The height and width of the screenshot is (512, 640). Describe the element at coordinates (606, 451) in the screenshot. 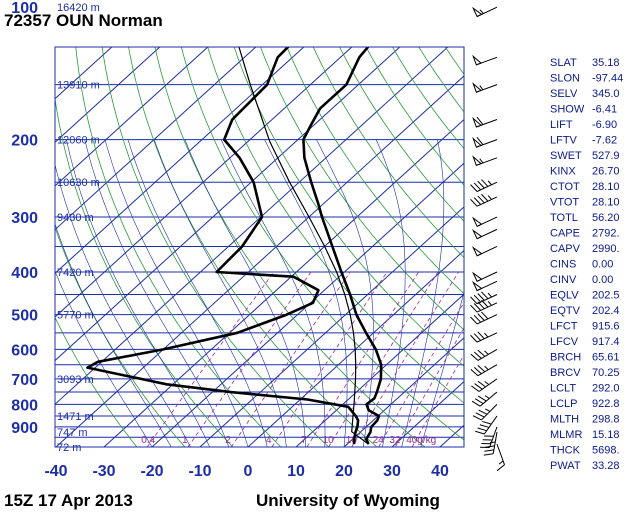

I see `index-value: 5698.` at that location.